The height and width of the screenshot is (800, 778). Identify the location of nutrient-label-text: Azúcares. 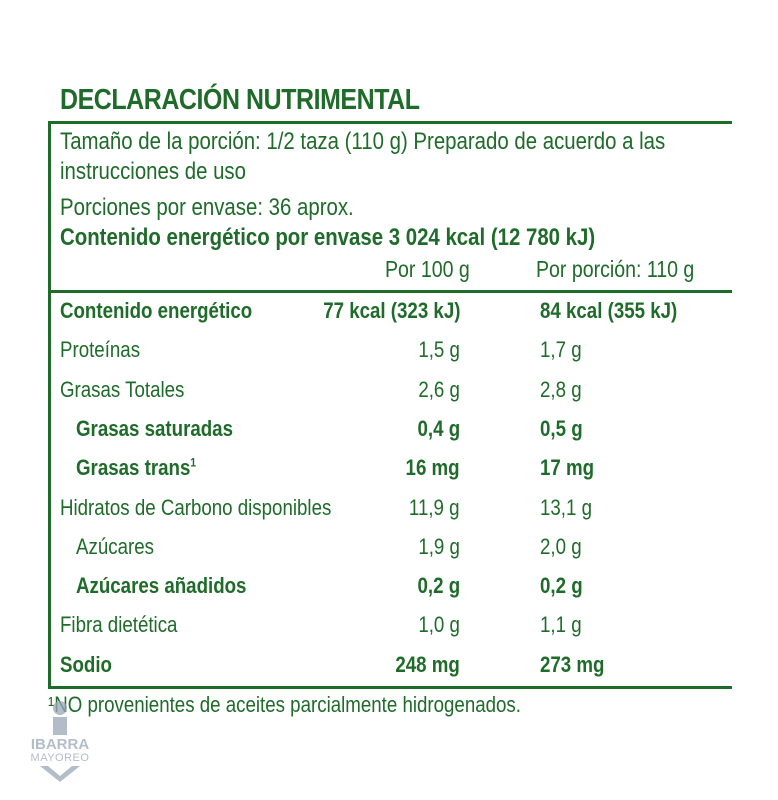
(115, 546).